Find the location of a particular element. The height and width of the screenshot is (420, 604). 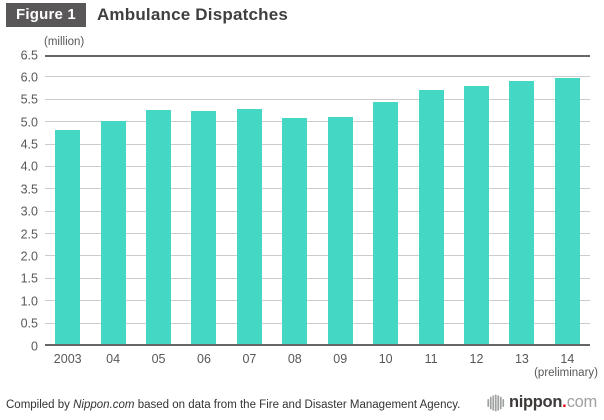

x-tick-label-09: 09 is located at coordinates (340, 359).